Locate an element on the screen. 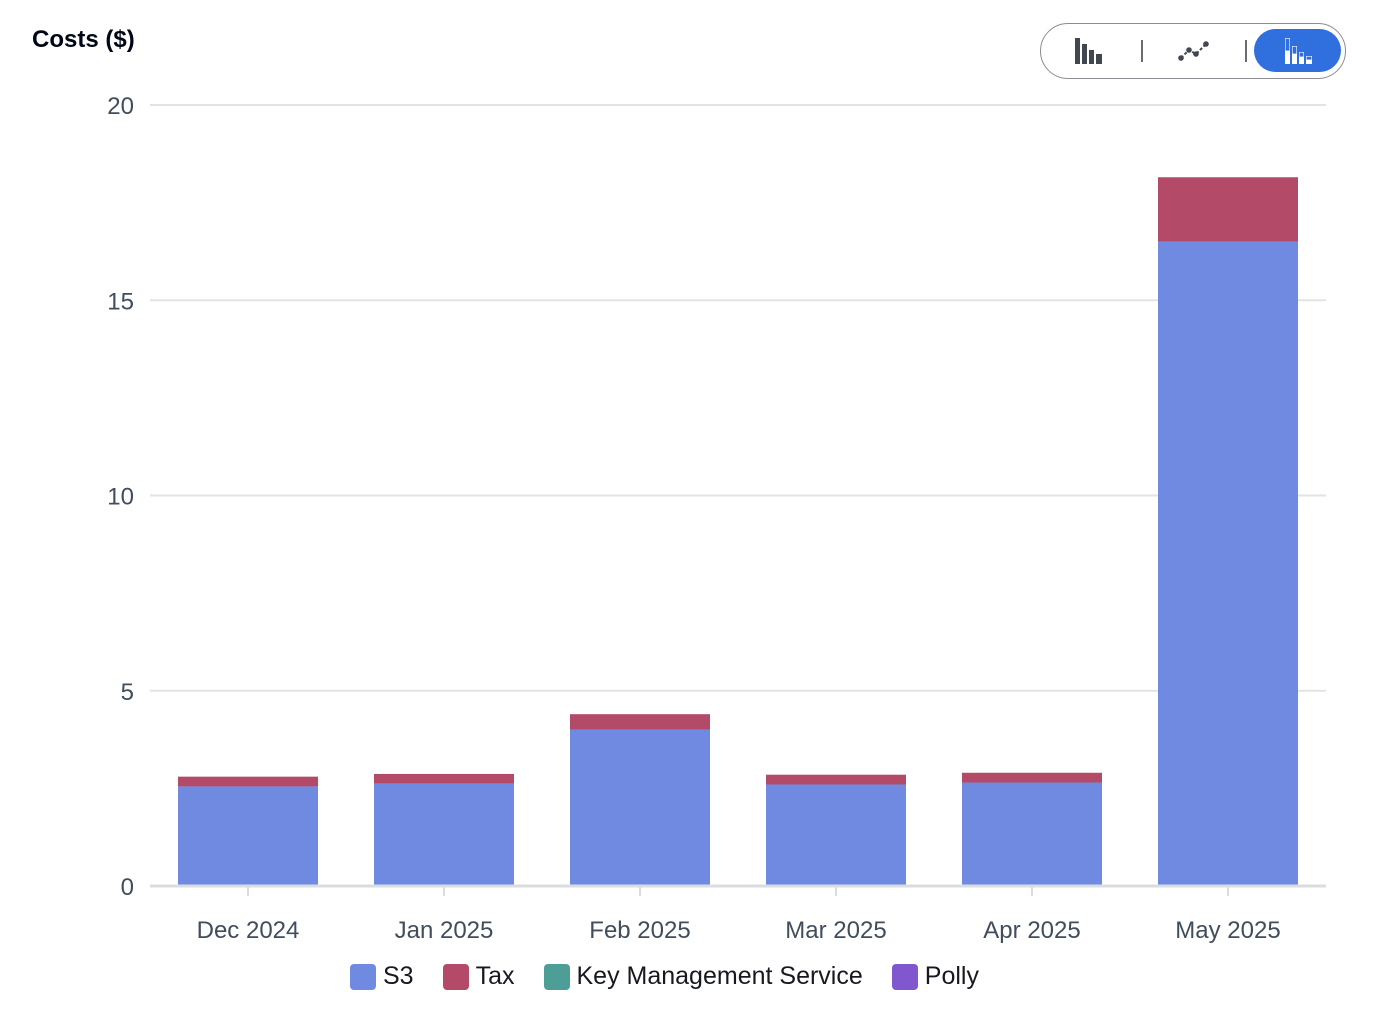 The height and width of the screenshot is (1010, 1380). x-tick-label: May 2025 is located at coordinates (1227, 930).